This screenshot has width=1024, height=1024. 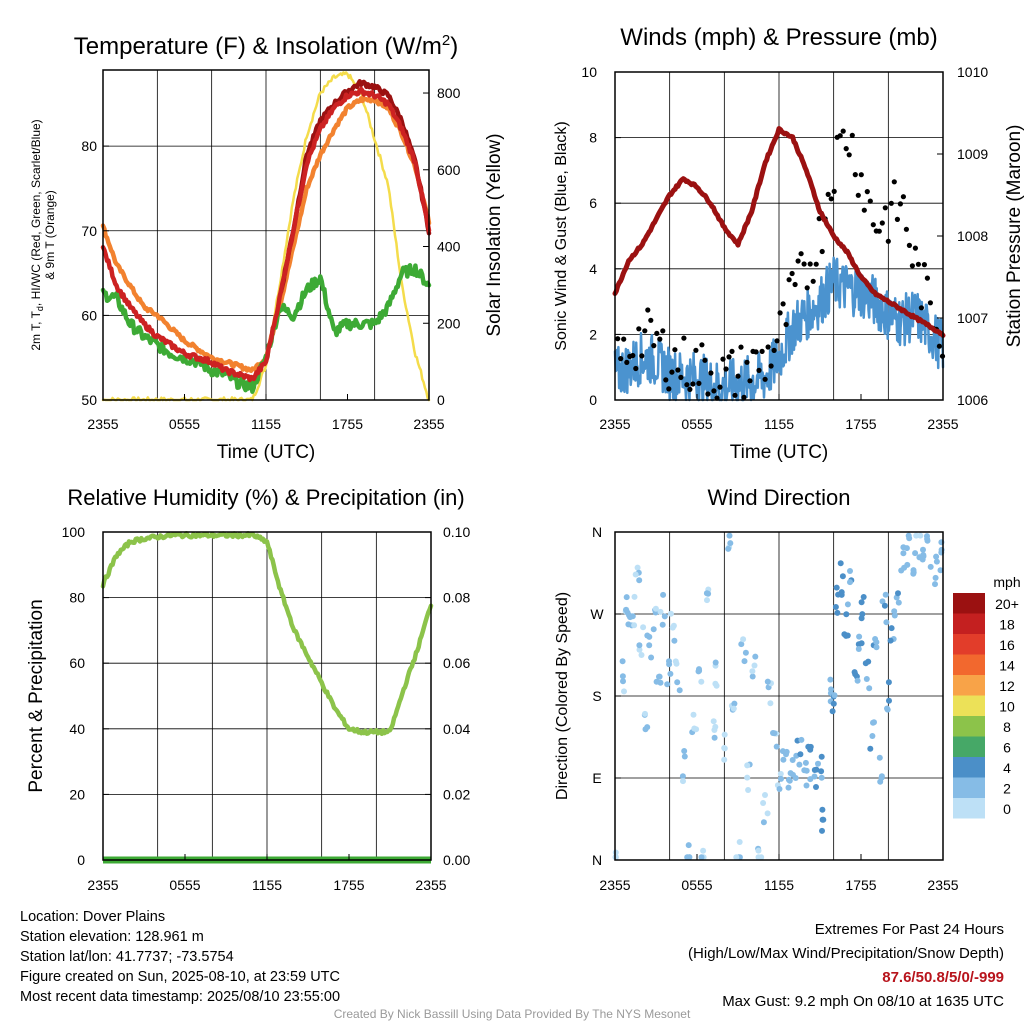 I want to click on wind-direction-left-ticks: N E S W N, so click(x=605, y=696).